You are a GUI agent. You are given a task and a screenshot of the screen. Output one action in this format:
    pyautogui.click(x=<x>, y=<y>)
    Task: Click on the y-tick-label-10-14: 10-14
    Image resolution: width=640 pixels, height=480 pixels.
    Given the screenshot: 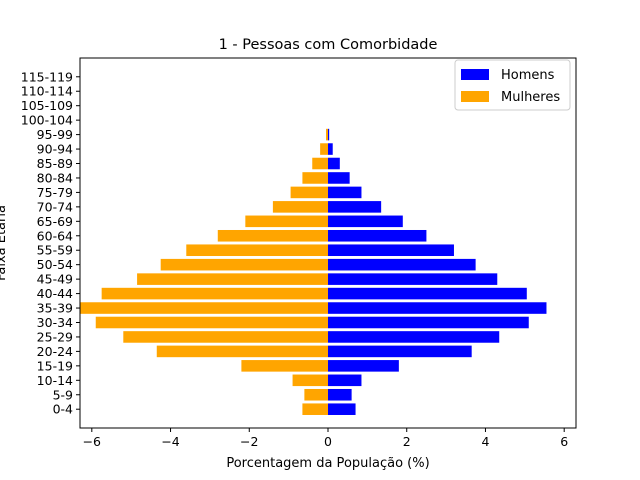 What is the action you would take?
    pyautogui.click(x=55, y=380)
    